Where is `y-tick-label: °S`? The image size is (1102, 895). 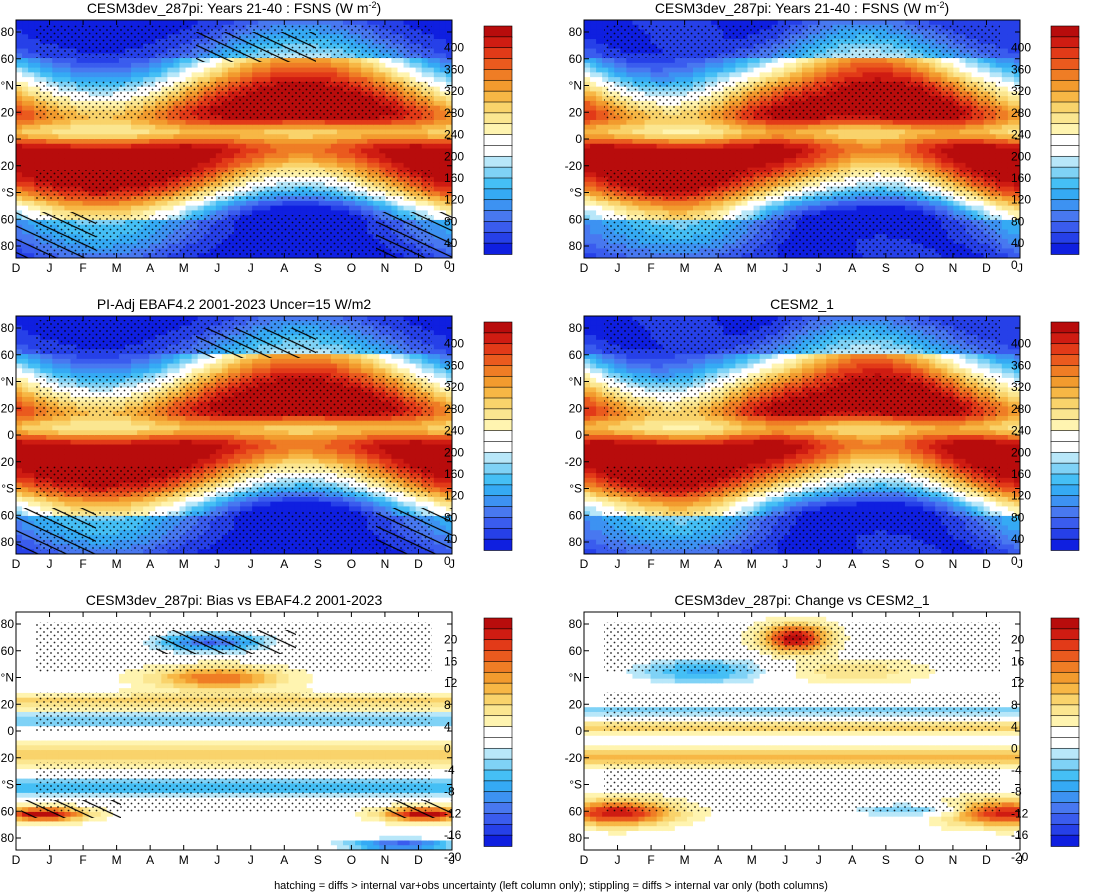
y-tick-label: °S is located at coordinates (7, 489).